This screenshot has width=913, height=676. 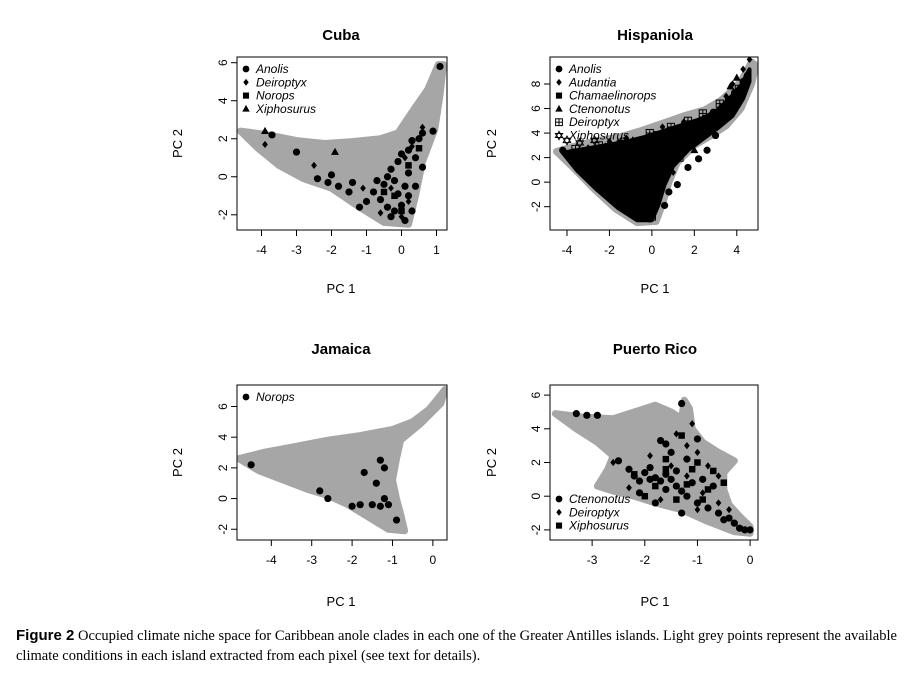 What do you see at coordinates (736, 250) in the screenshot?
I see `x-tick-label: 4` at bounding box center [736, 250].